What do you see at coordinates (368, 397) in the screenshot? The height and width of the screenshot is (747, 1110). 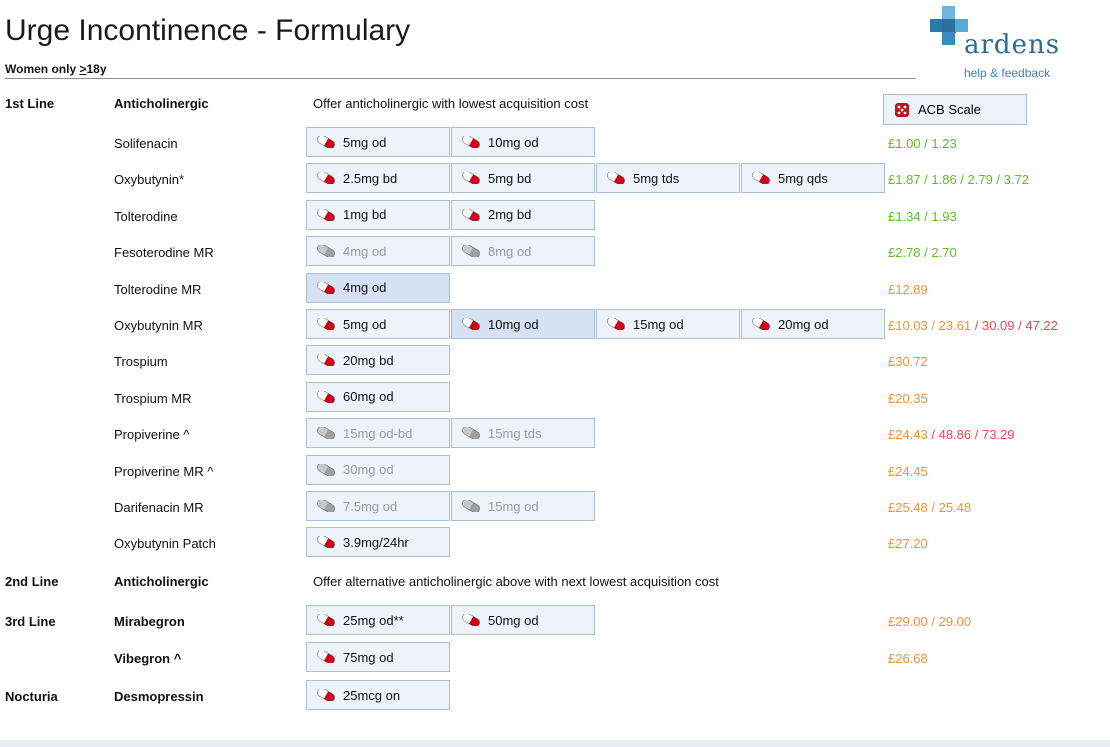 I see `dose-label: 60mg od` at bounding box center [368, 397].